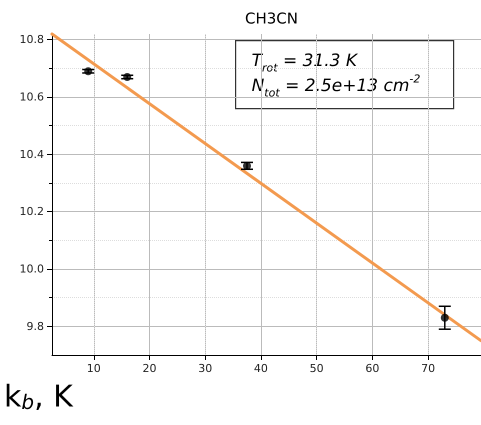  Describe the element at coordinates (32, 39) in the screenshot. I see `y-tick-label: 10.8` at that location.